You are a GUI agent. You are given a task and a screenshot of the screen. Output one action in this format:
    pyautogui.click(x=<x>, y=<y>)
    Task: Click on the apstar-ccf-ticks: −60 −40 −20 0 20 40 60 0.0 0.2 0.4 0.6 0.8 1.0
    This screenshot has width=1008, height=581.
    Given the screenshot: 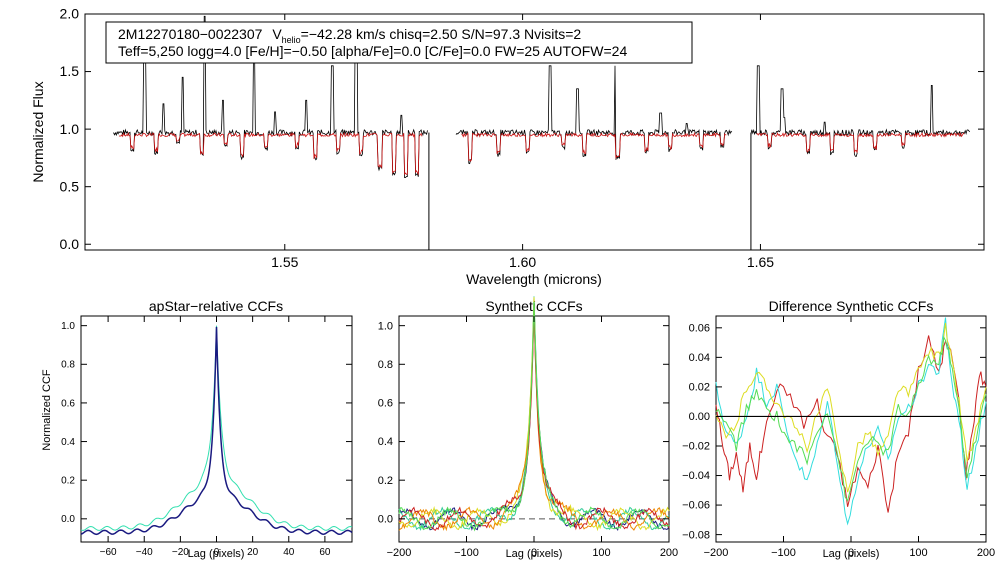 What is the action you would take?
    pyautogui.click(x=206, y=437)
    